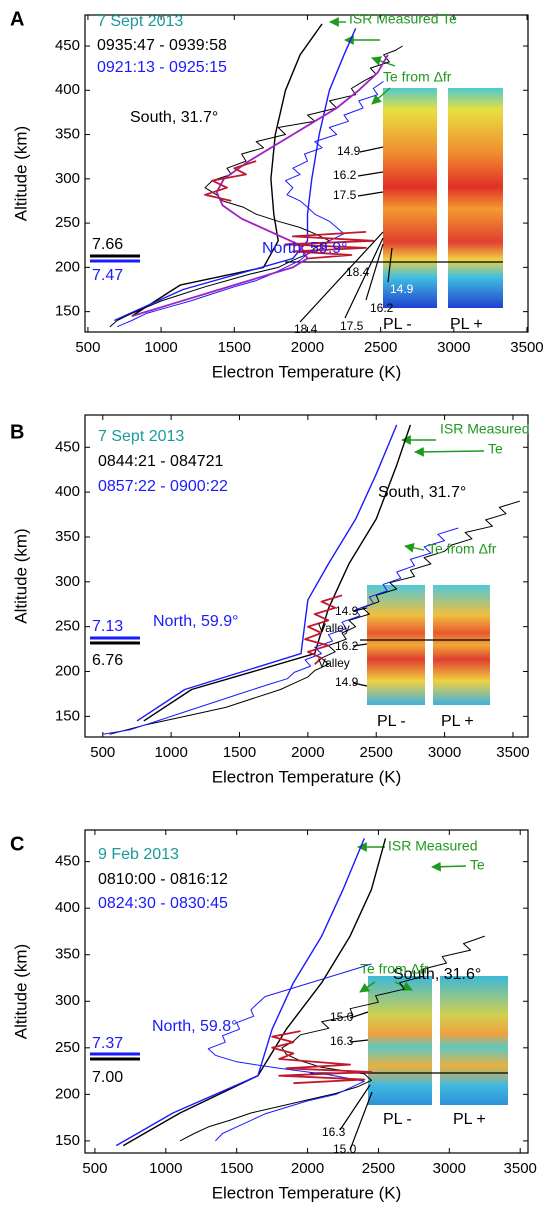  I want to click on annotation: North, 59.8°, so click(195, 1026).